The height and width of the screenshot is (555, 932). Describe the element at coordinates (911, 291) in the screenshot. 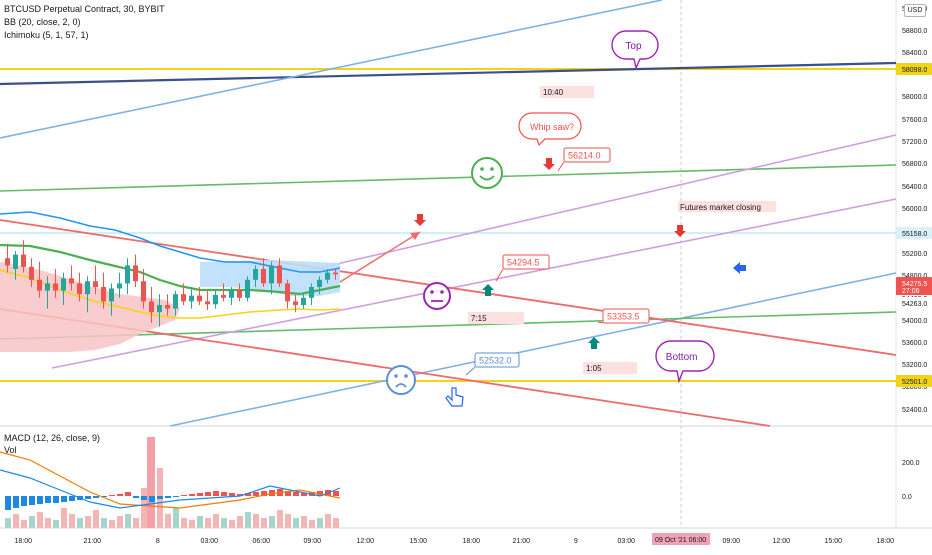

I see `countdown-label: 27:06` at that location.